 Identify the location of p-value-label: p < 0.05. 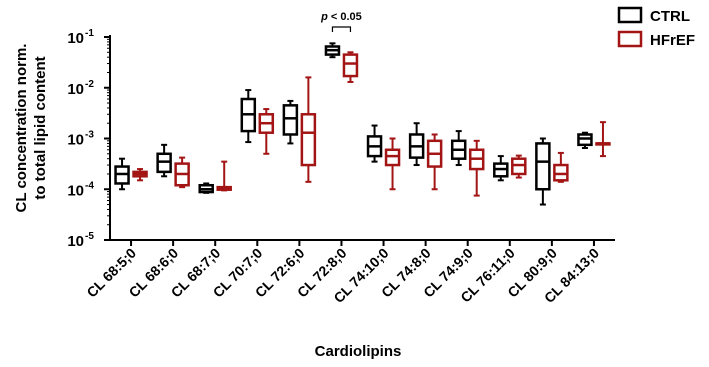
(341, 17).